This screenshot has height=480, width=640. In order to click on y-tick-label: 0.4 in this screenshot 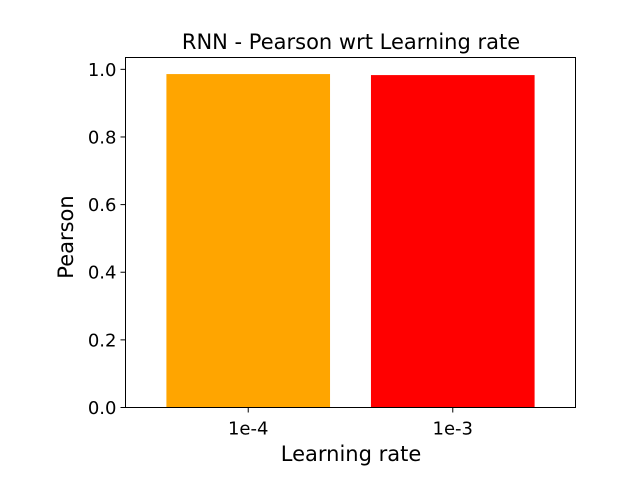, I will do `click(102, 273)`.